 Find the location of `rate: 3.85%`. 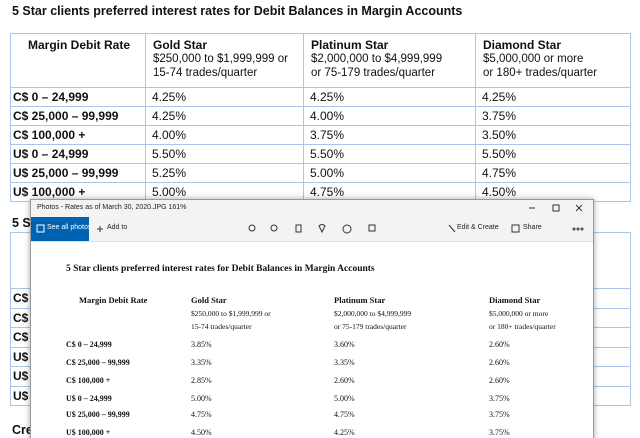

rate: 3.85% is located at coordinates (201, 344).